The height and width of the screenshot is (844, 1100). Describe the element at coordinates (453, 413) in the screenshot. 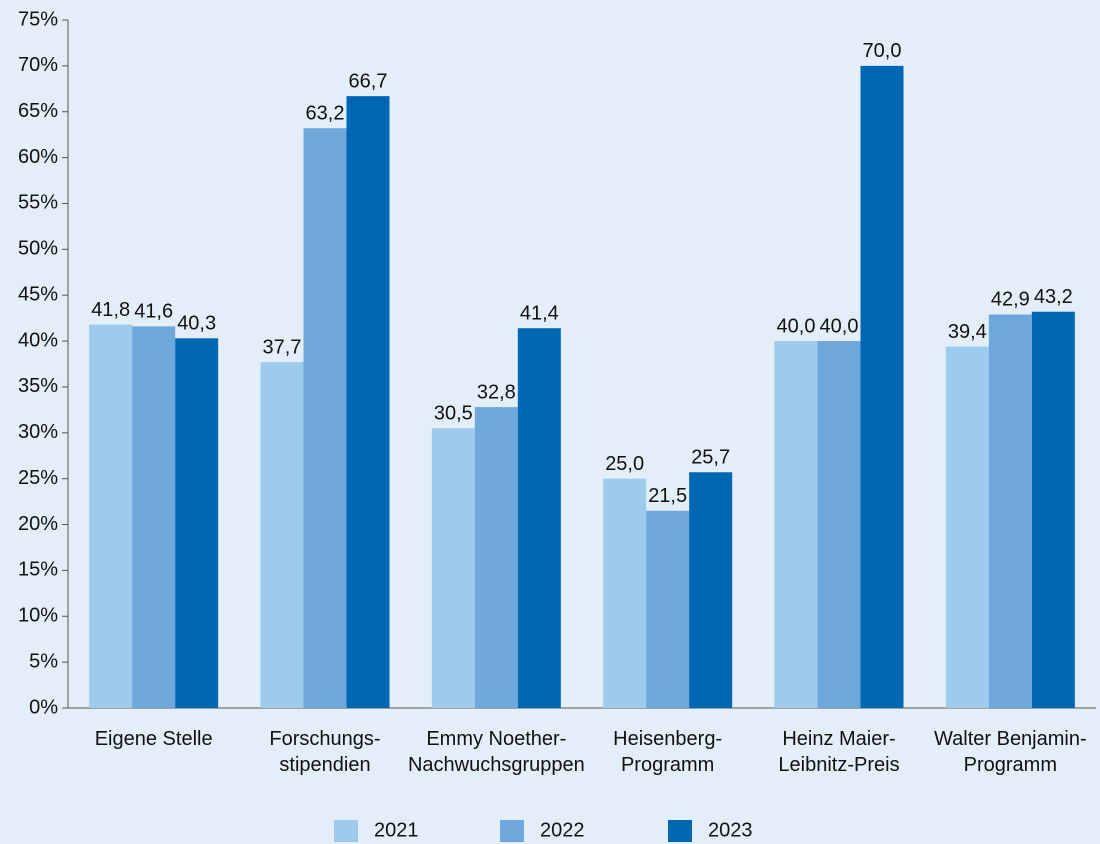

I see `value-label: 30,5` at that location.